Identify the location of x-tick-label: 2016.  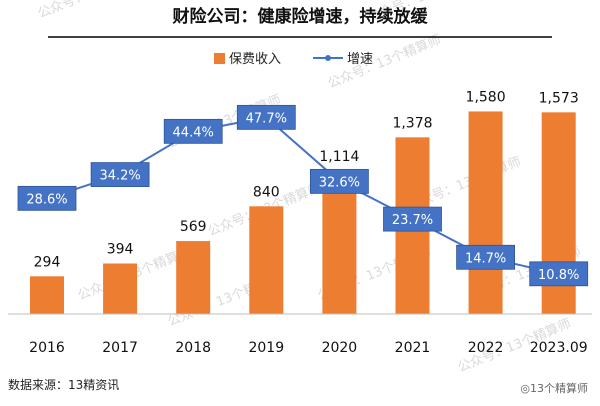
(47, 348).